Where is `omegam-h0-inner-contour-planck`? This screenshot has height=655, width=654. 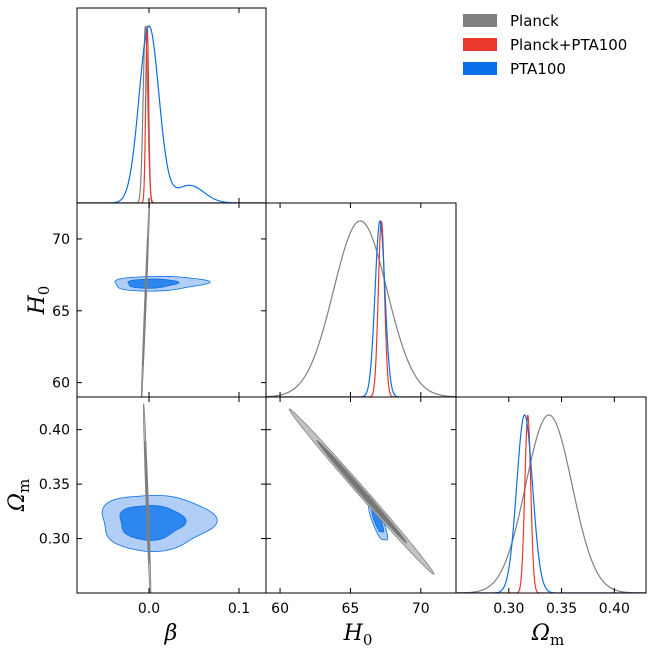 omegam-h0-inner-contour-planck is located at coordinates (362, 492).